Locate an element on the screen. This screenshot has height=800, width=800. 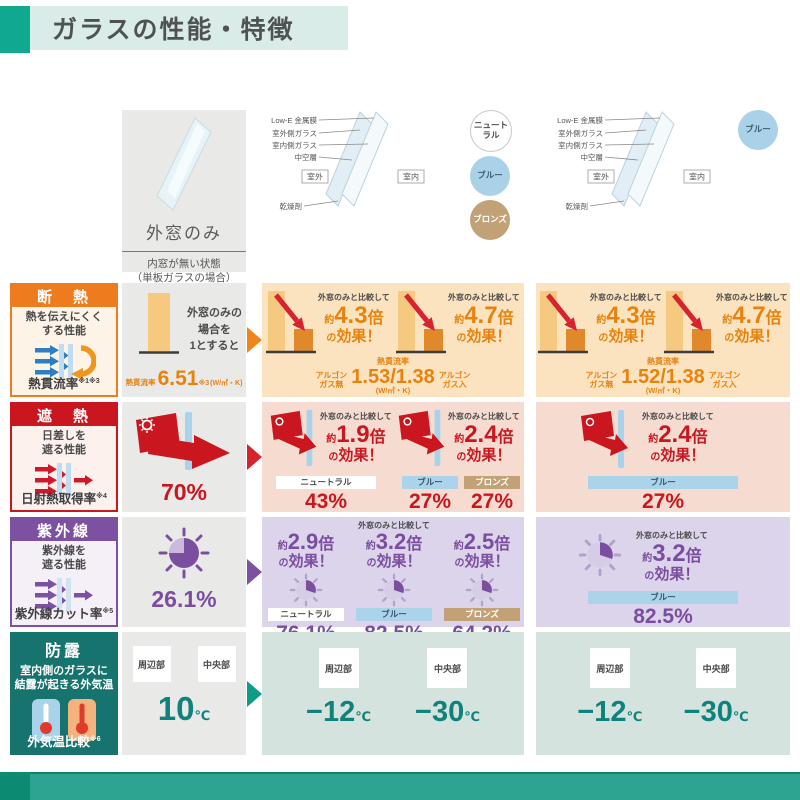
variant-chip-bronze: ブロンズ is located at coordinates (482, 614).